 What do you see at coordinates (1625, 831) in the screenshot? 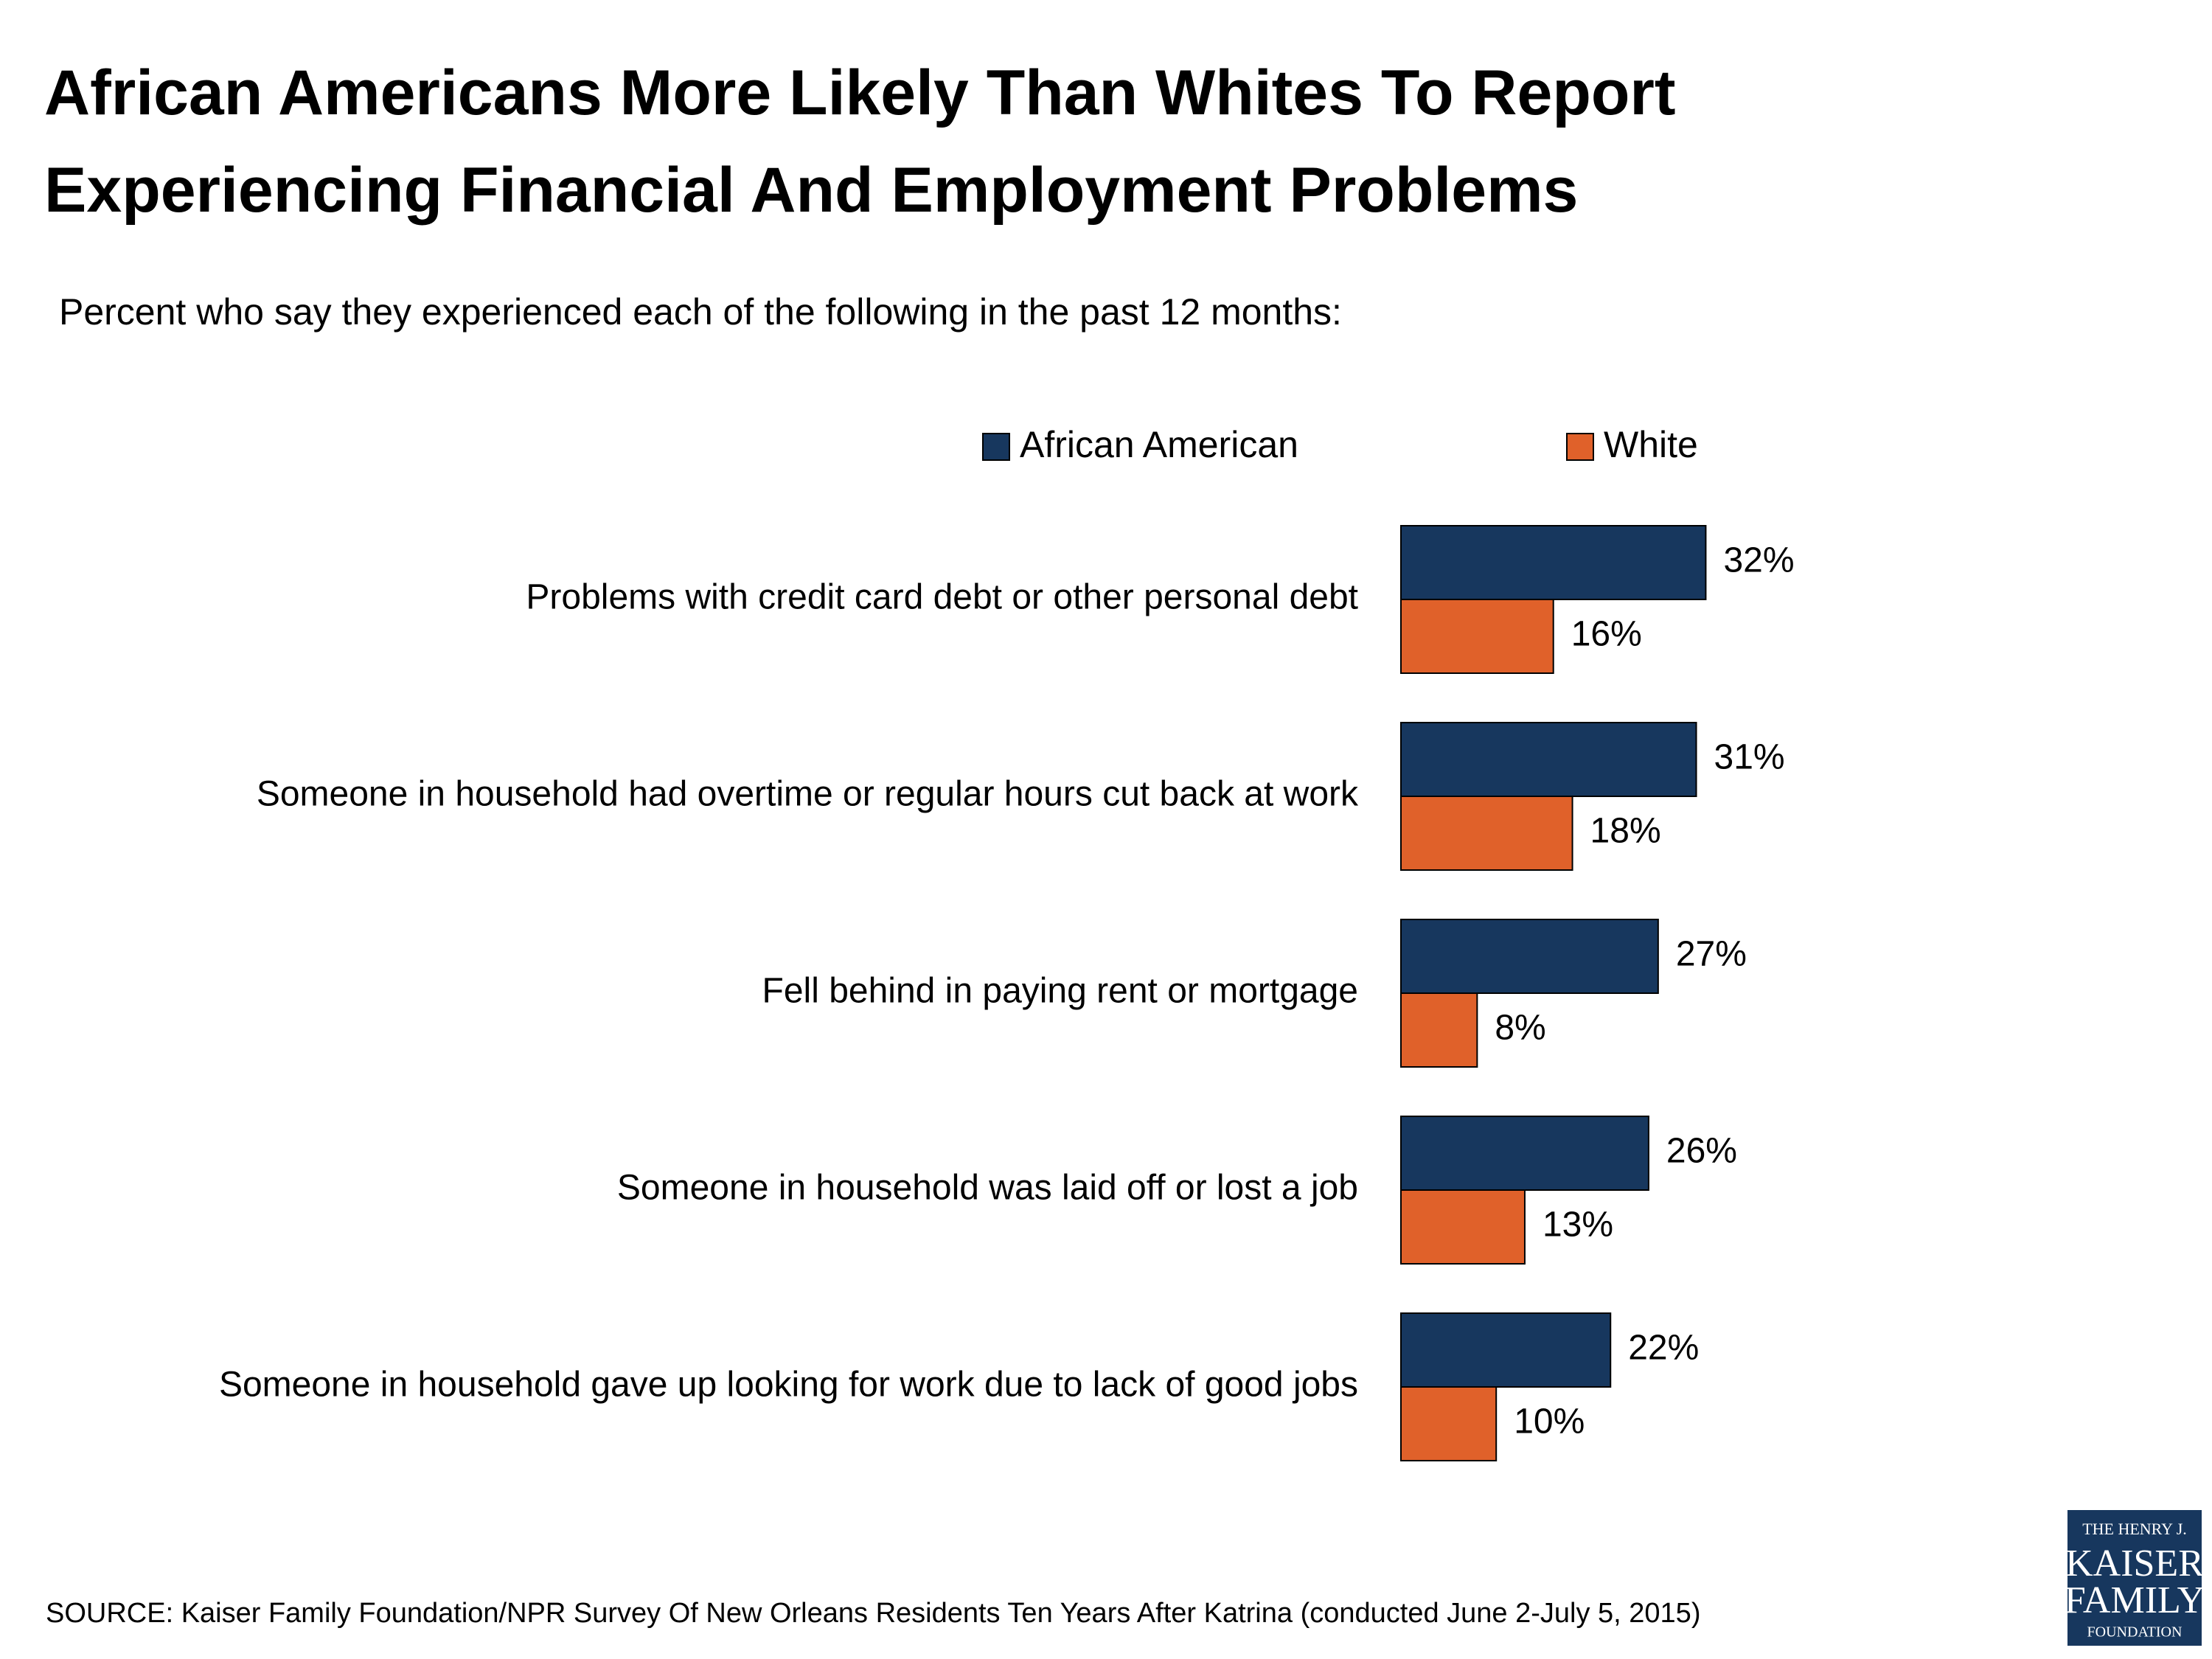
I see `value-label: 18%` at bounding box center [1625, 831].